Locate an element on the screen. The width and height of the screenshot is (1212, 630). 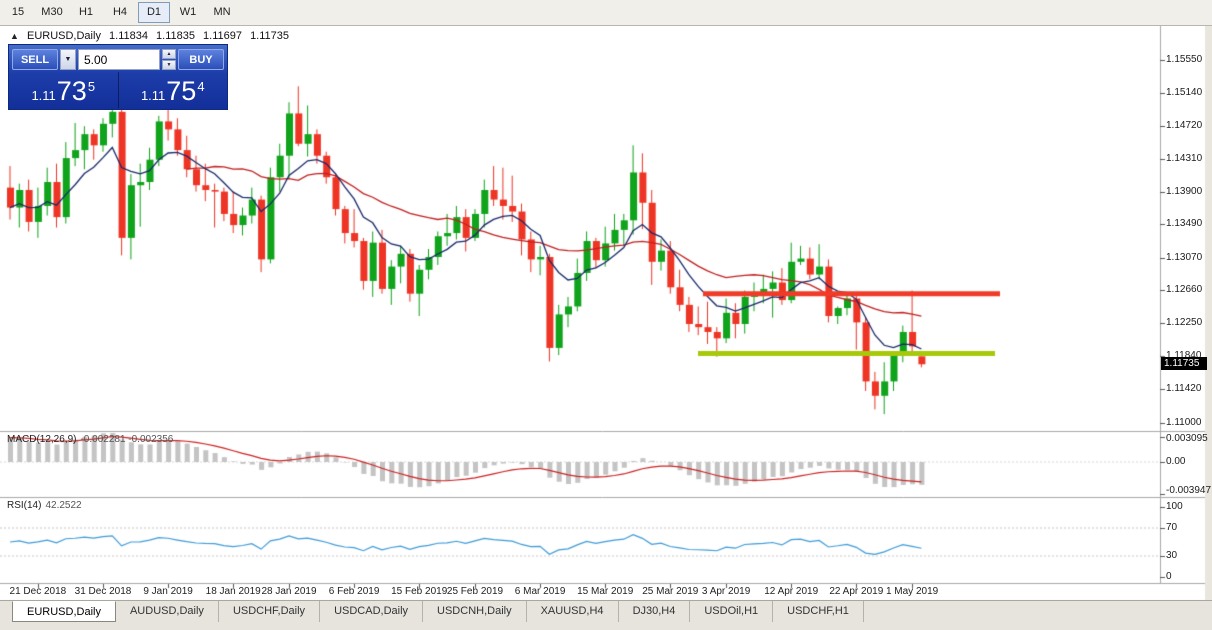
chart-symbol-period: EURUSD,Daily is located at coordinates (63, 36).